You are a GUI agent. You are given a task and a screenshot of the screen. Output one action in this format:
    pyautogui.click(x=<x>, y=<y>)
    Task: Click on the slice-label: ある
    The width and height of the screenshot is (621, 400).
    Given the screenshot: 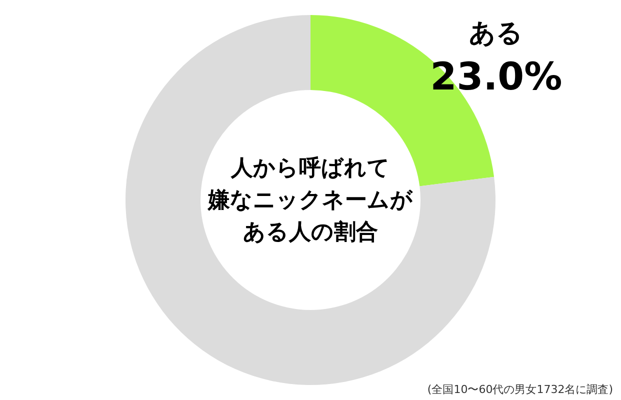 What is the action you would take?
    pyautogui.click(x=496, y=33)
    